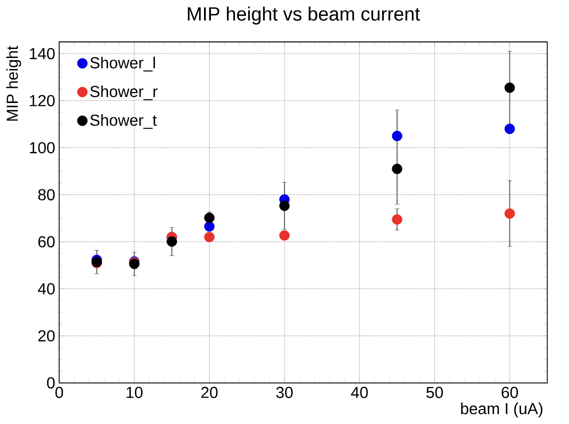 The image size is (569, 424). I want to click on y-tick-label: 0, so click(51, 383).